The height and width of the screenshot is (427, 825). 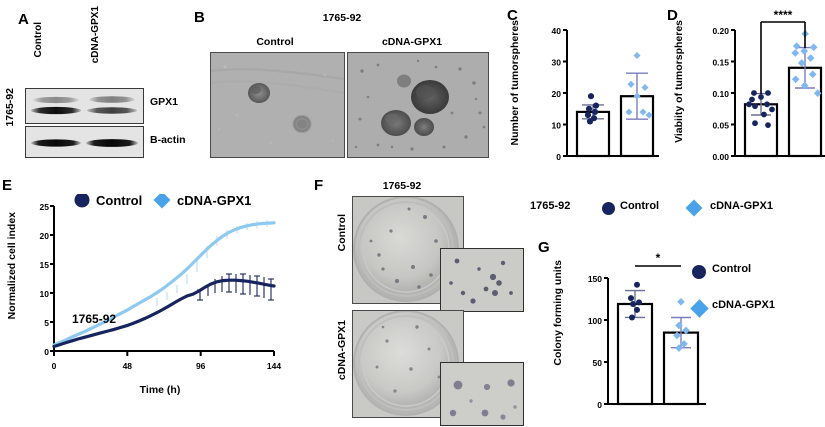 I want to click on svg-text: 144, so click(x=274, y=366).